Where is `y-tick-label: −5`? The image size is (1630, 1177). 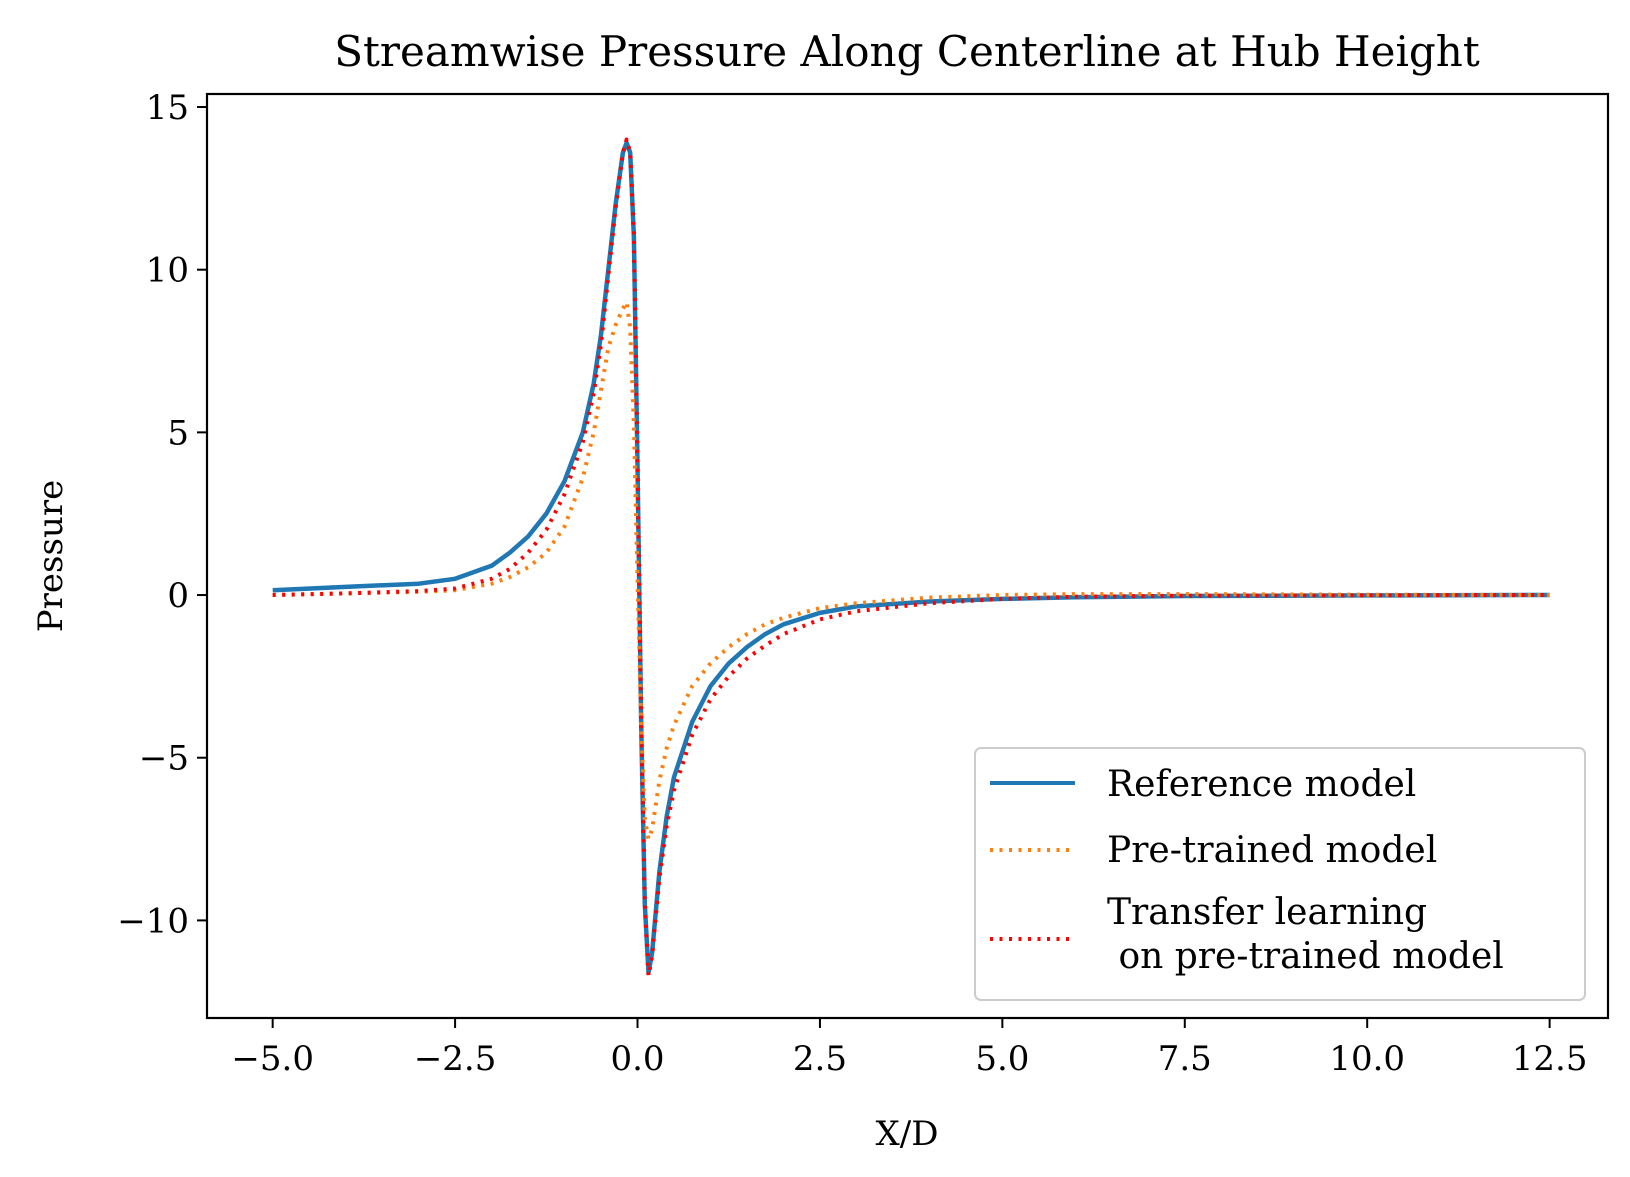
y-tick-label: −5 is located at coordinates (164, 759).